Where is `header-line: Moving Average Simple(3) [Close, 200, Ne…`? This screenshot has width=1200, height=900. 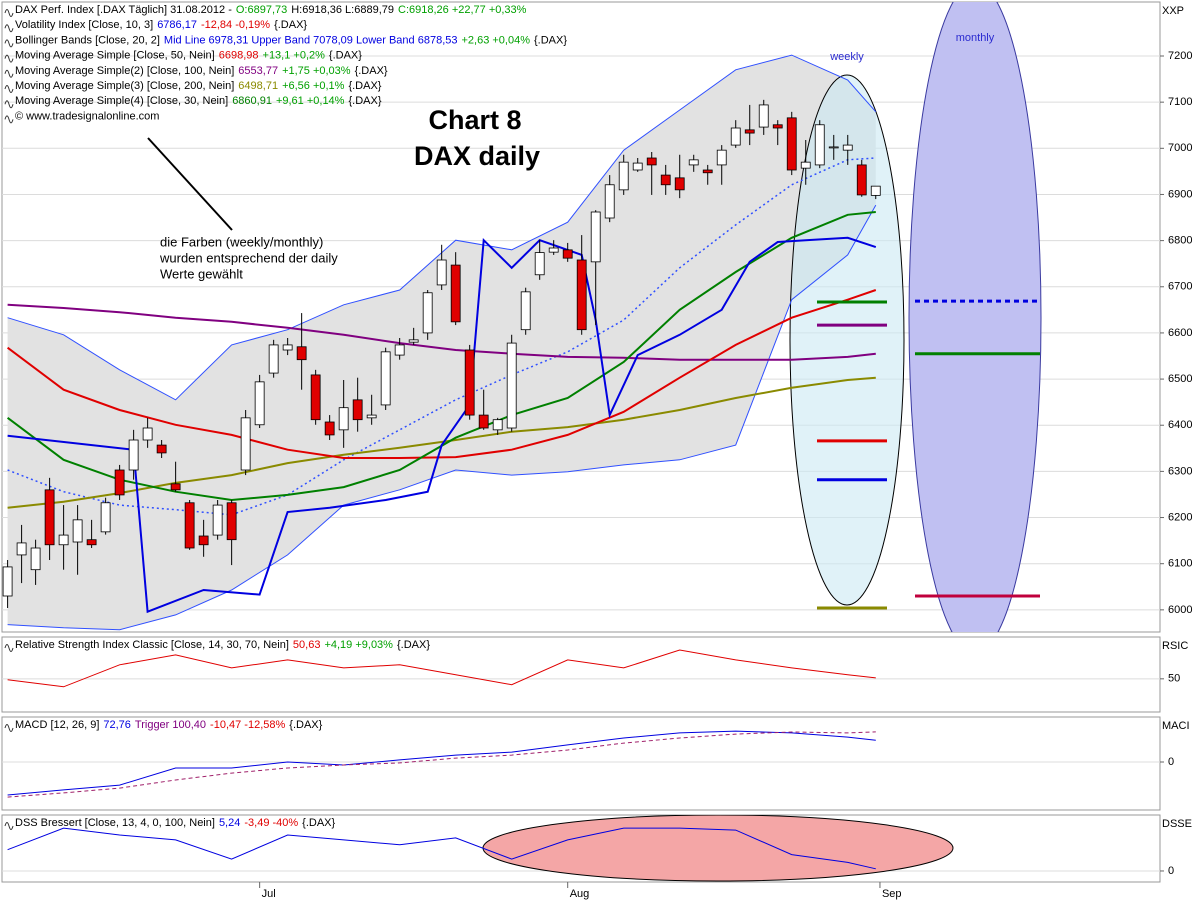
header-line: Moving Average Simple(3) [Close, 200, Ne… is located at coordinates (198, 86).